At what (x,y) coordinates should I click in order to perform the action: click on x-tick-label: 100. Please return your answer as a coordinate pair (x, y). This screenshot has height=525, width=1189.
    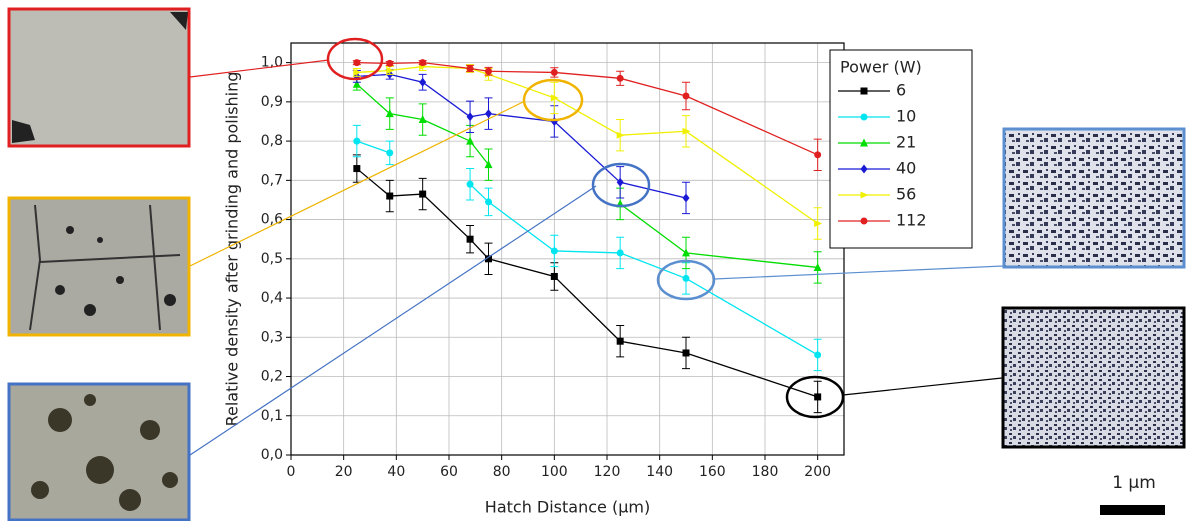
    Looking at the image, I should click on (554, 472).